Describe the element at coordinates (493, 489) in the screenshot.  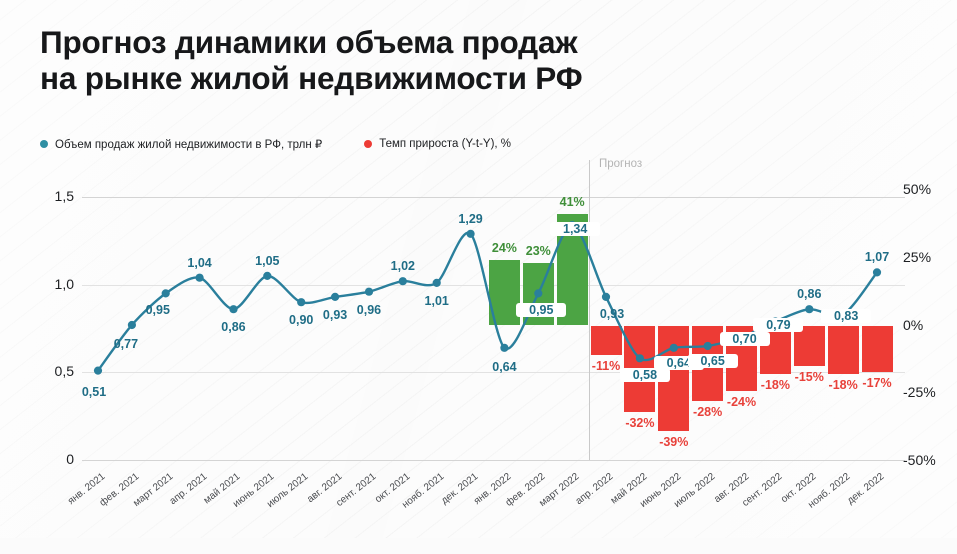
I see `x-axis-tick-label: янв. 2022` at that location.